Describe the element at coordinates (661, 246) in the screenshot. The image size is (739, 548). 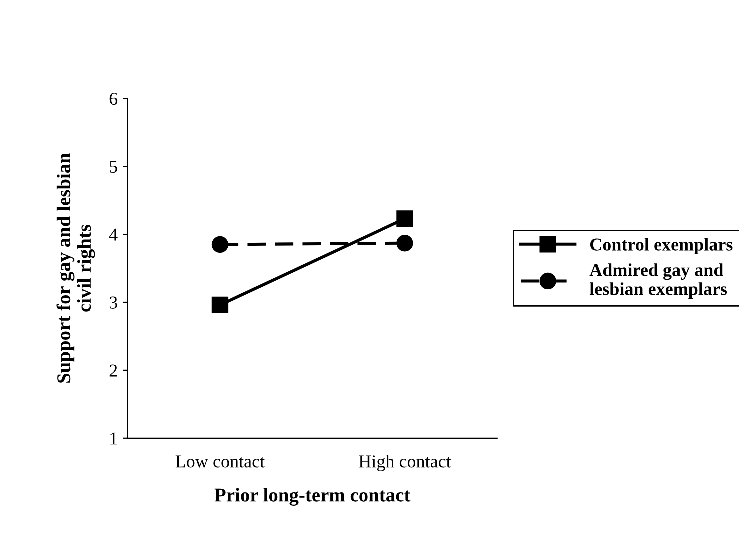
I see `legend-label: Control exemplars` at that location.